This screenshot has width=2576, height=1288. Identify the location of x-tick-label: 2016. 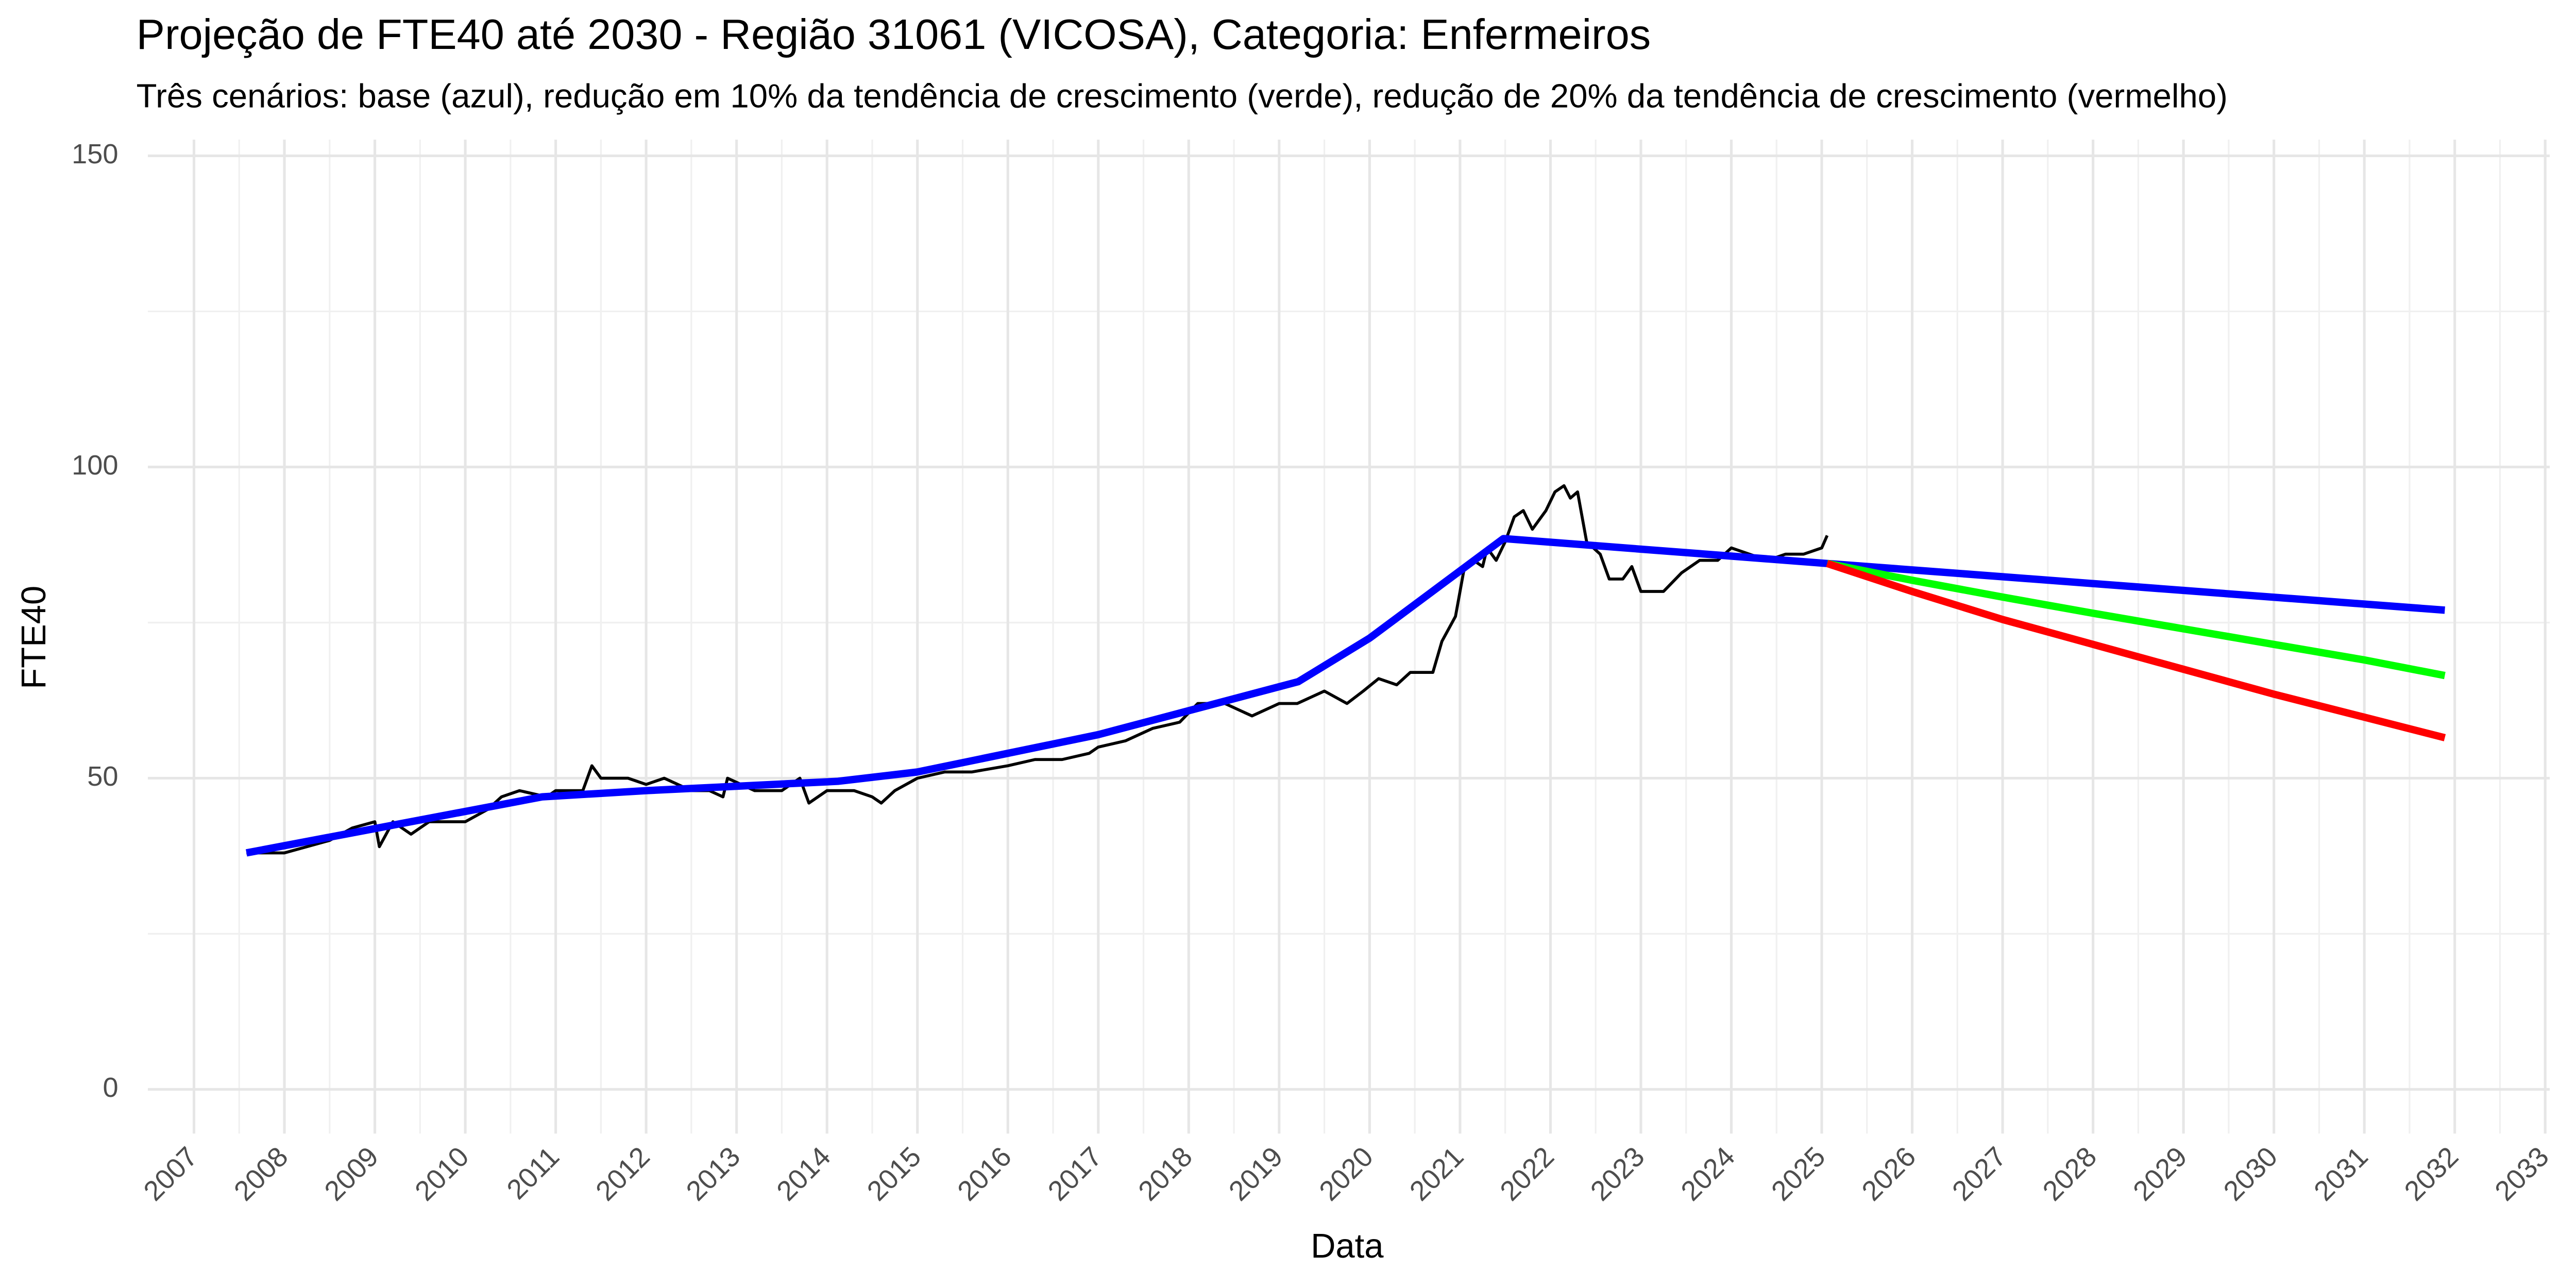
(985, 1174).